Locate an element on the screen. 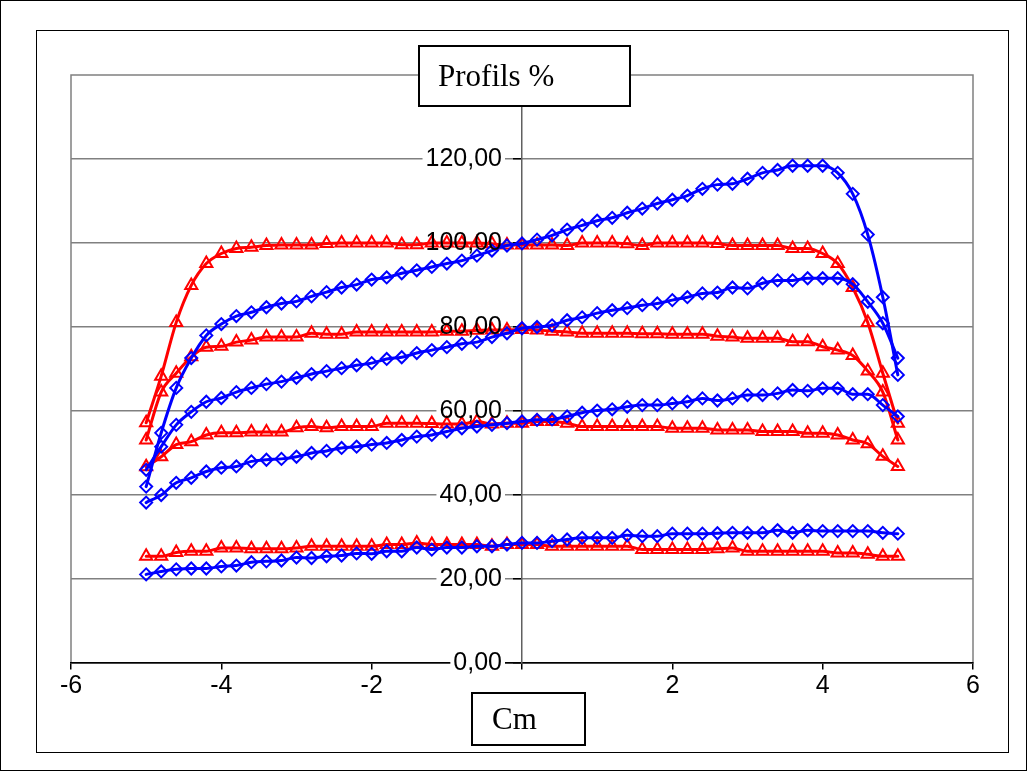 This screenshot has height=771, width=1027. x-tick-label: -6 is located at coordinates (71, 683).